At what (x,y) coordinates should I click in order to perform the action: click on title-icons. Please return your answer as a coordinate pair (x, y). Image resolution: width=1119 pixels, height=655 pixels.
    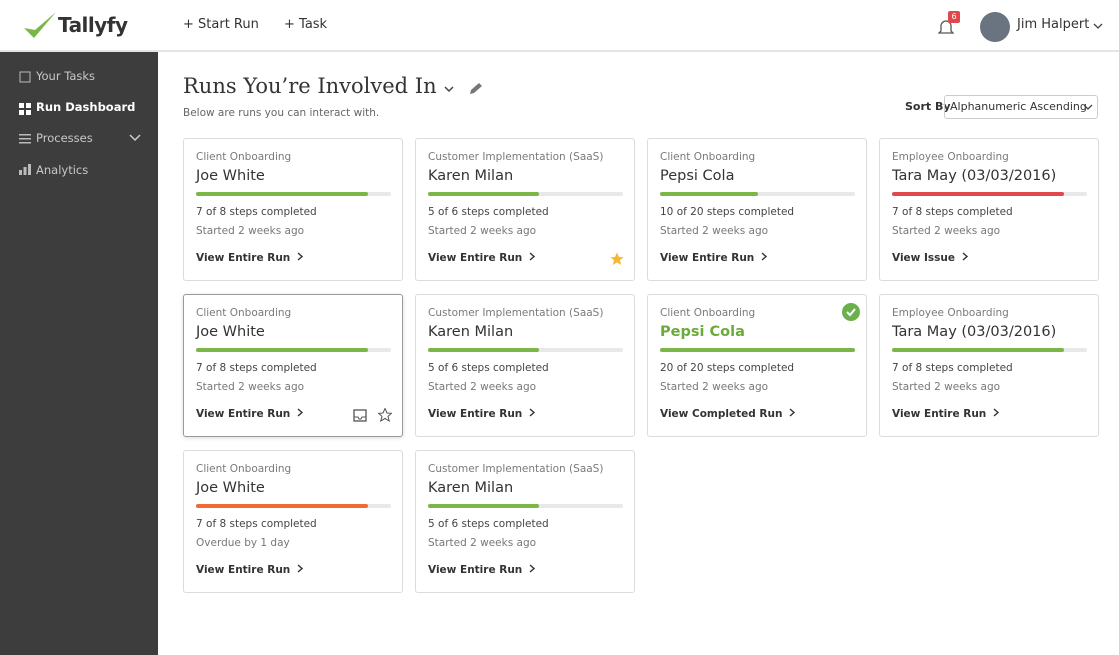
    Looking at the image, I should click on (463, 89).